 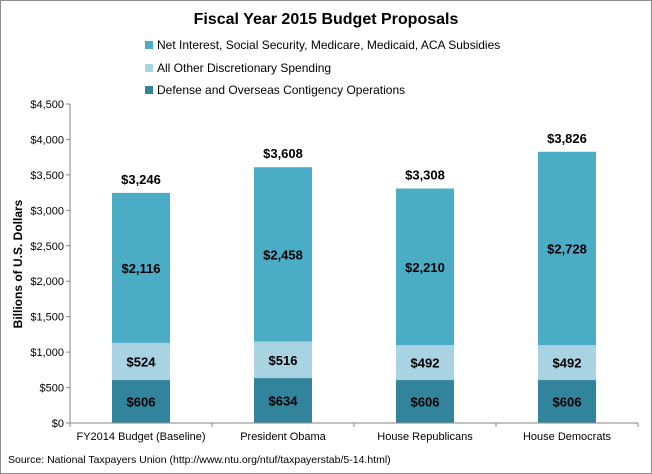 I want to click on bar-value-label: $2,210, so click(x=425, y=267).